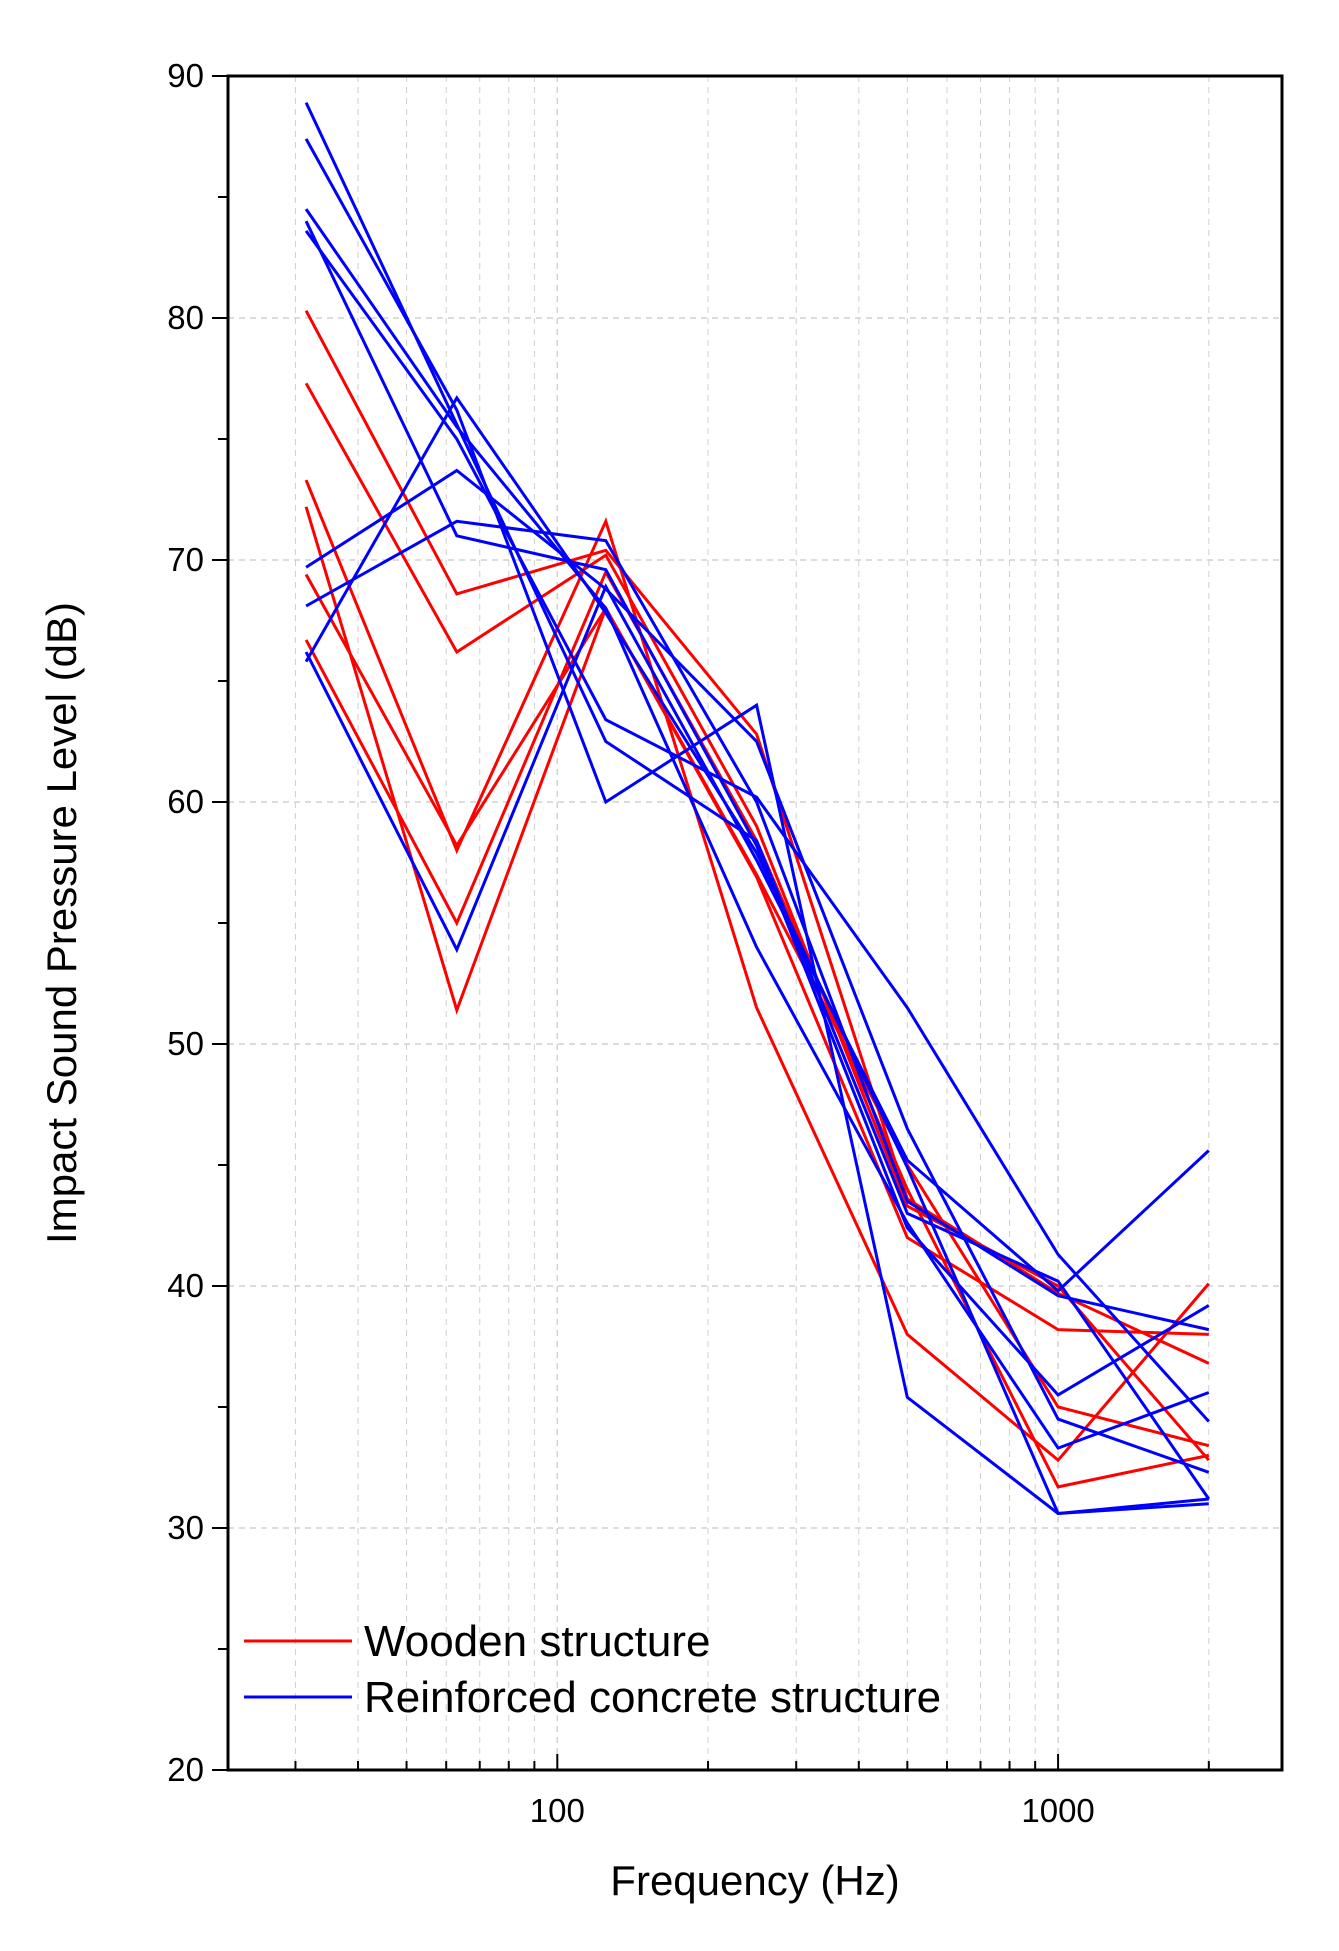 Image resolution: width=1339 pixels, height=1951 pixels. Describe the element at coordinates (185, 1285) in the screenshot. I see `y-tick-label: 40` at that location.